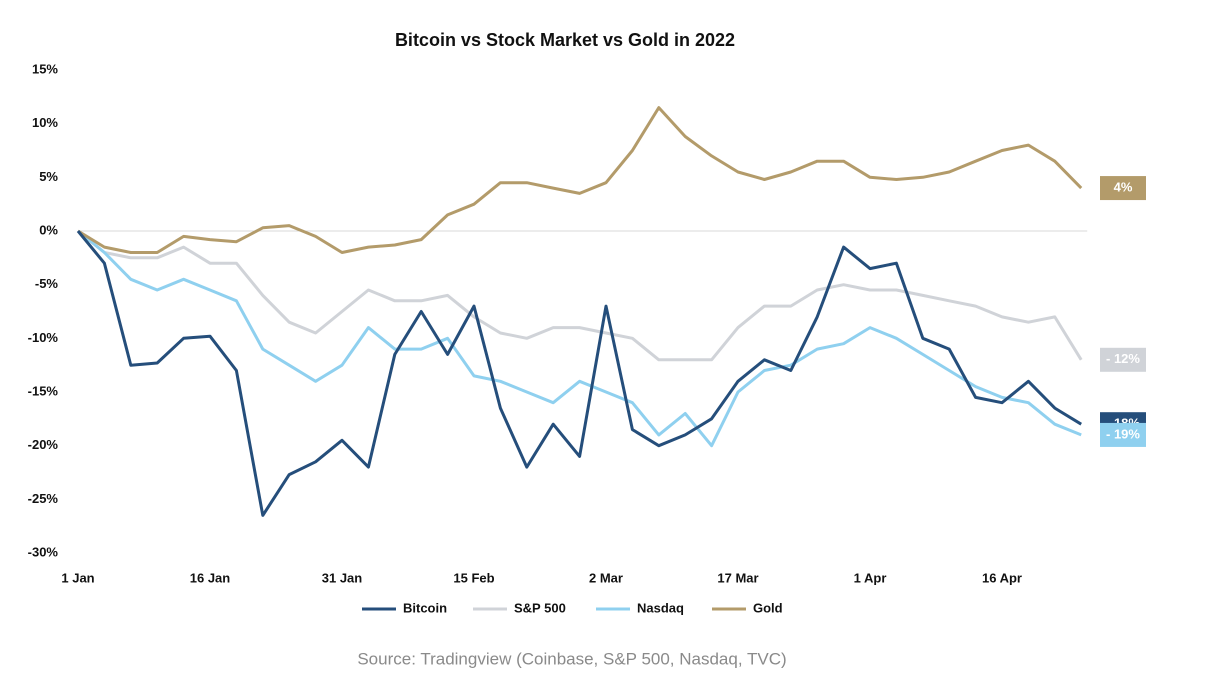  I want to click on y-tick-label: -30%, so click(43, 551).